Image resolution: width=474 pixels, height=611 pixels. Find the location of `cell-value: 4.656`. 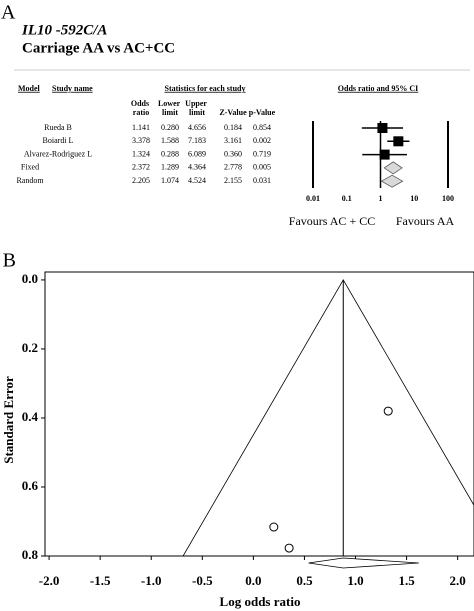

cell-value: 4.656 is located at coordinates (197, 127).